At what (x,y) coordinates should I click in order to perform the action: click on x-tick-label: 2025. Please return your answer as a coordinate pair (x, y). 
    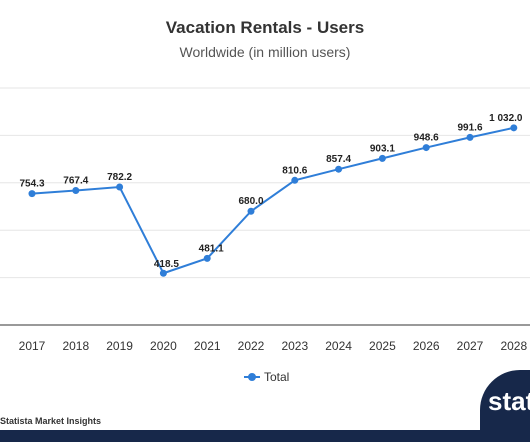
    Looking at the image, I should click on (382, 346).